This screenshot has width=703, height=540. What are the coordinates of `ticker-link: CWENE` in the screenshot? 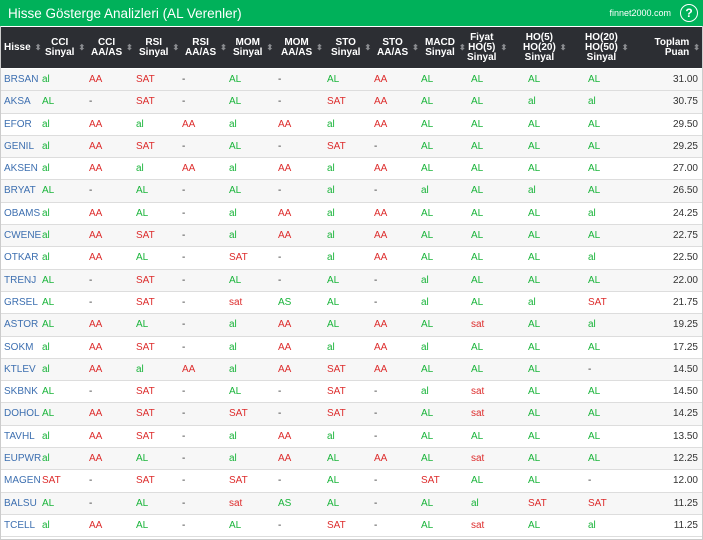 It's located at (23, 236).